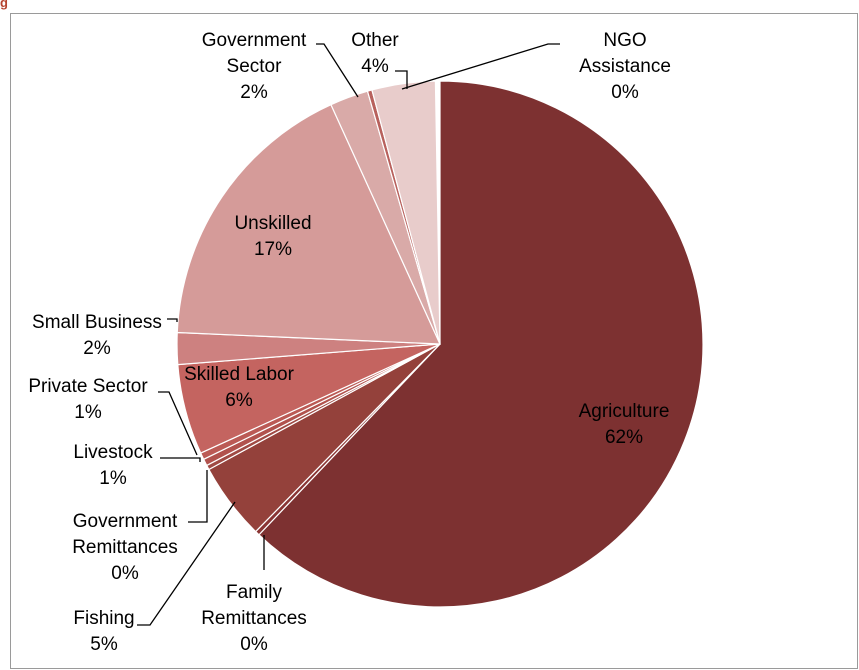 The width and height of the screenshot is (859, 670). I want to click on leader-line-private-sector, so click(178, 423).